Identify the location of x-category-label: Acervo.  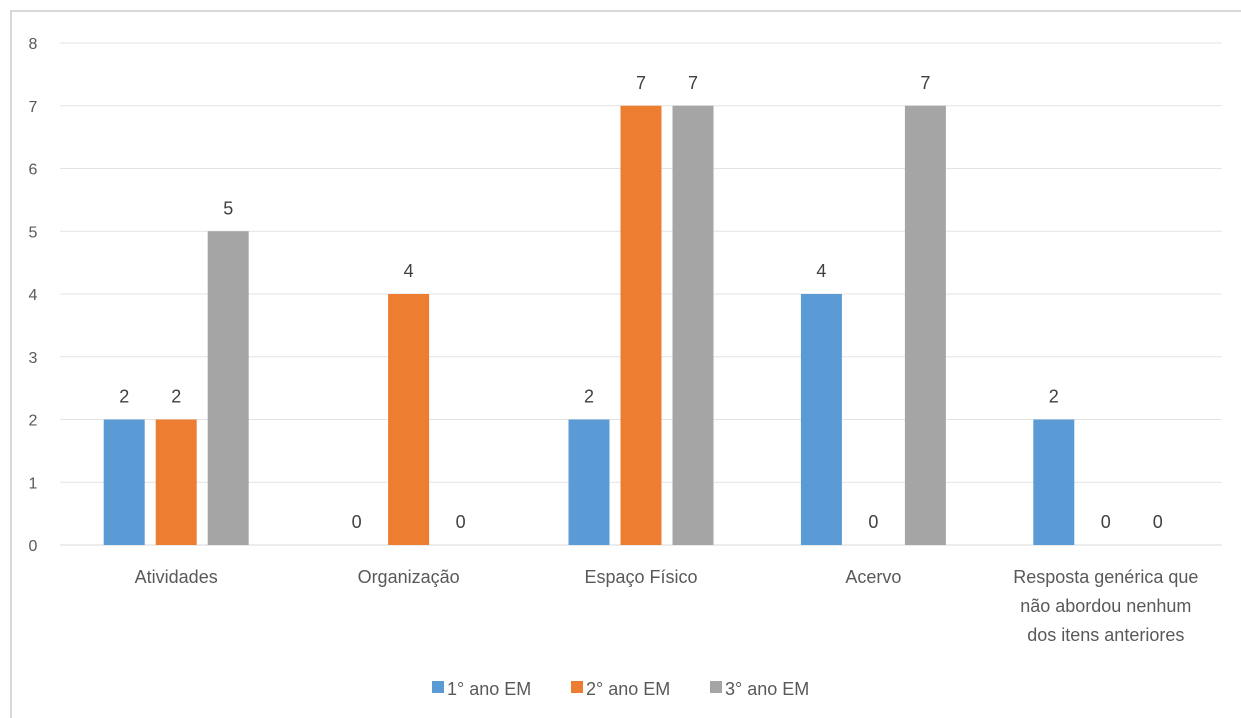
(873, 577).